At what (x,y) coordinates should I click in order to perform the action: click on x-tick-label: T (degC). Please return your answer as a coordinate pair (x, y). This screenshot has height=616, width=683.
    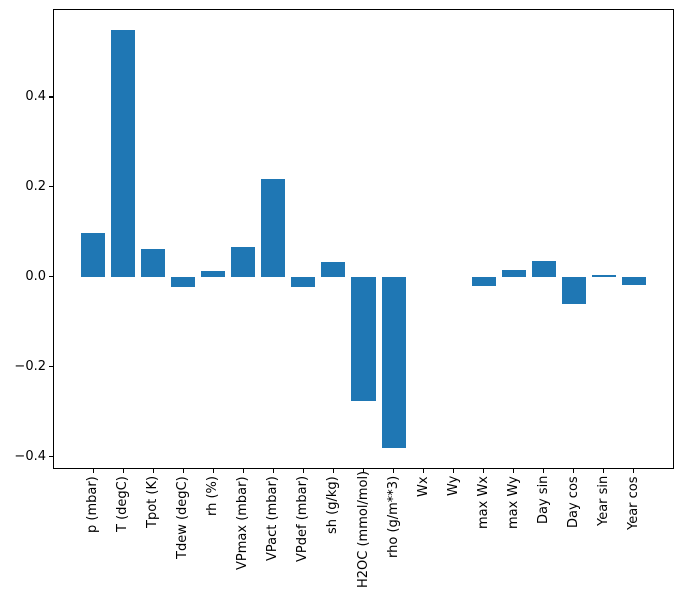
    Looking at the image, I should click on (123, 504).